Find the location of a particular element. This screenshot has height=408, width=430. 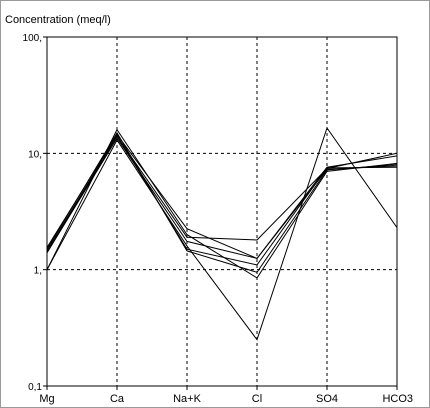

chart-title: Concentration (meq/l) is located at coordinates (58, 20).